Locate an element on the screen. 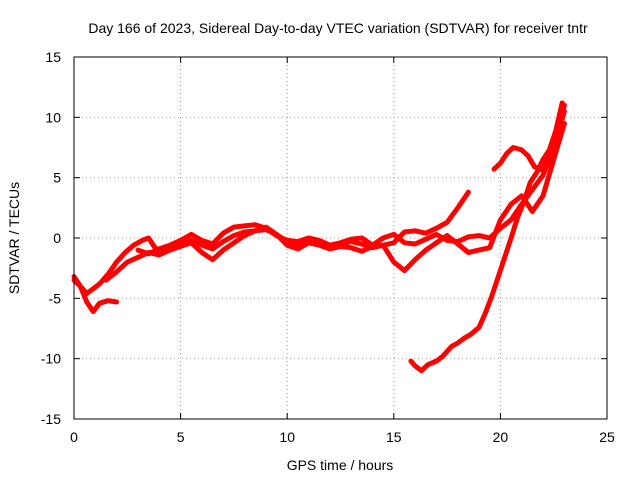  x-axis-label: GPS time / hours is located at coordinates (340, 465).